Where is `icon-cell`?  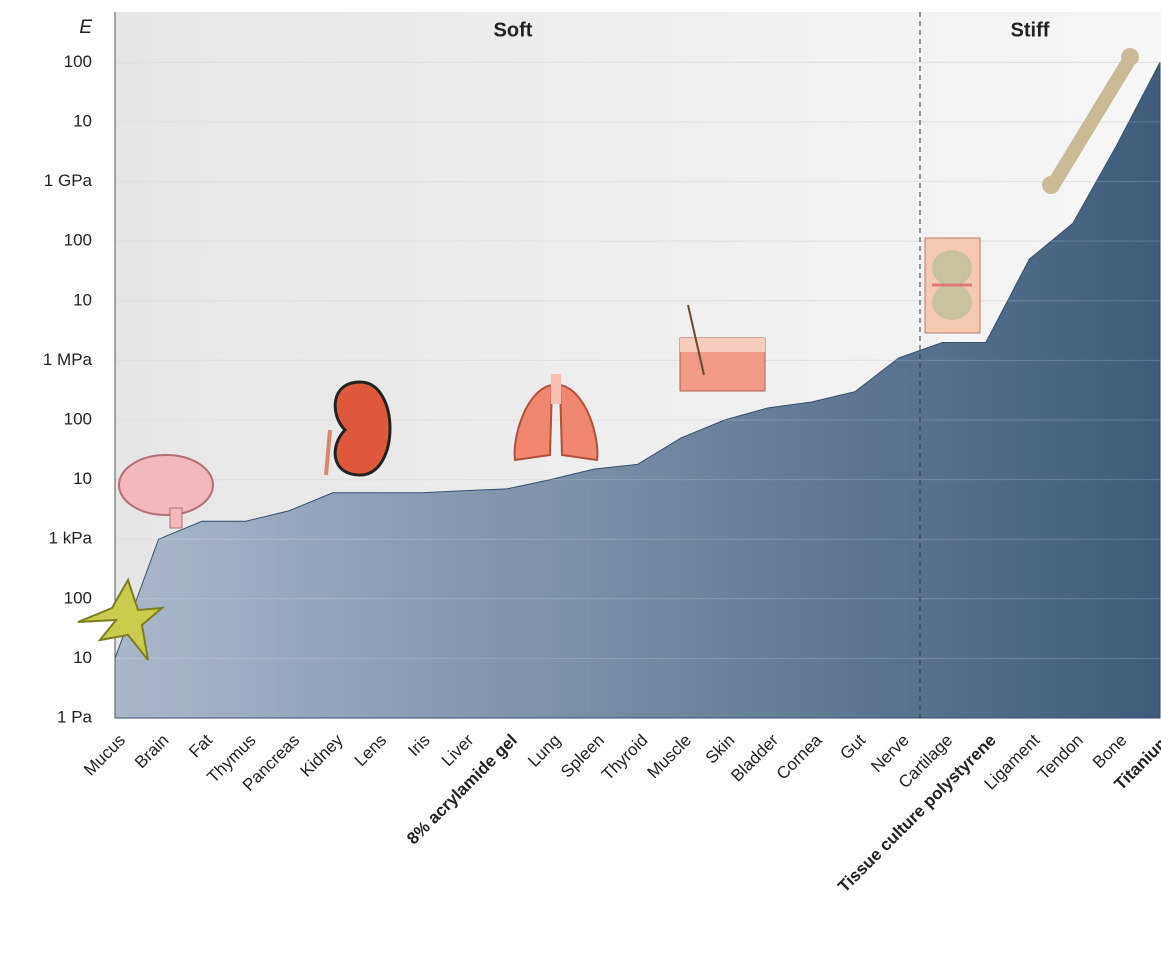
icon-cell is located at coordinates (121, 619).